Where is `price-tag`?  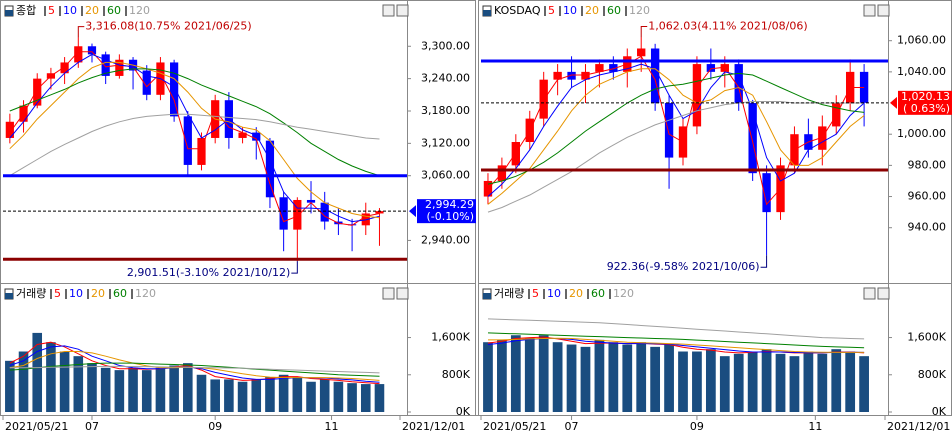 price-tag is located at coordinates (925, 102).